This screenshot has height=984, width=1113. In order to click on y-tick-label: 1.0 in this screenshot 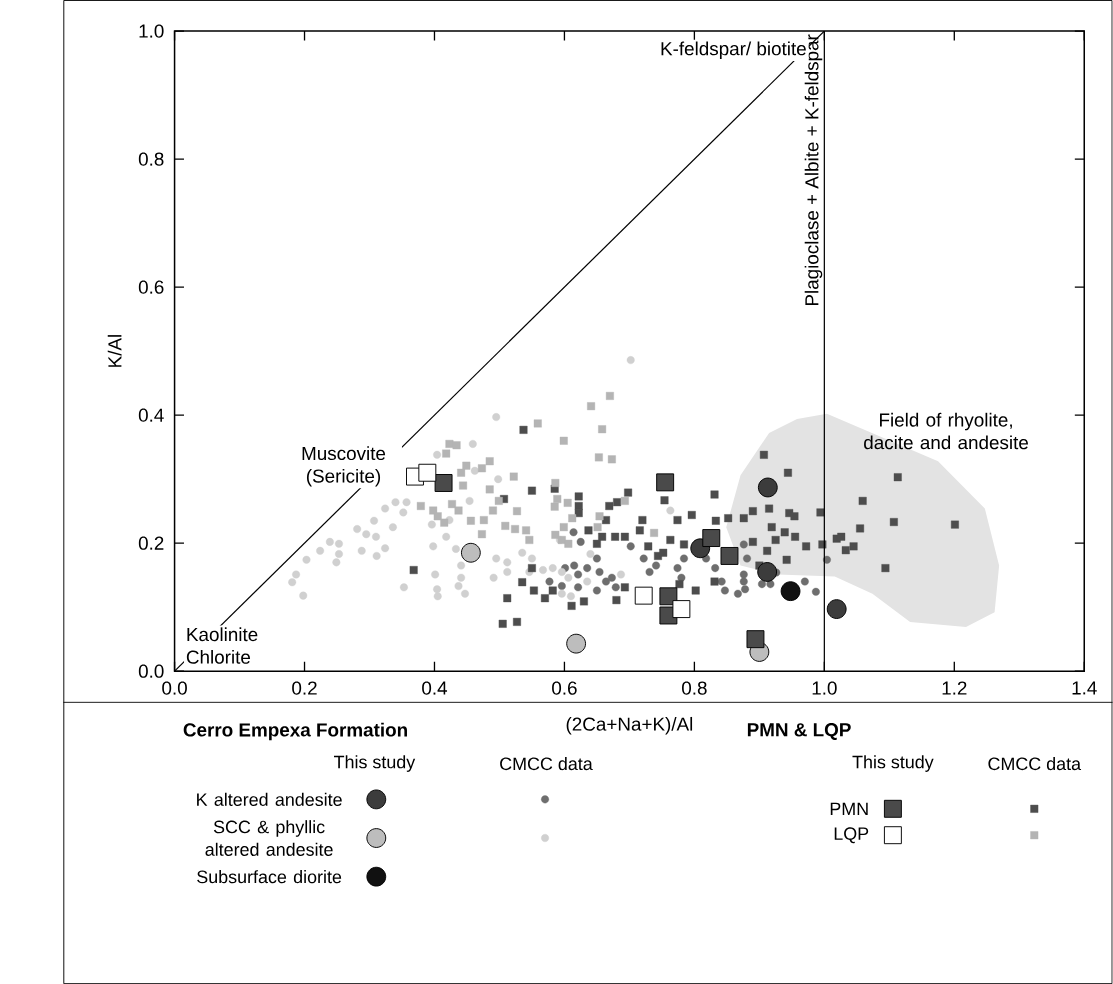, I will do `click(151, 31)`.